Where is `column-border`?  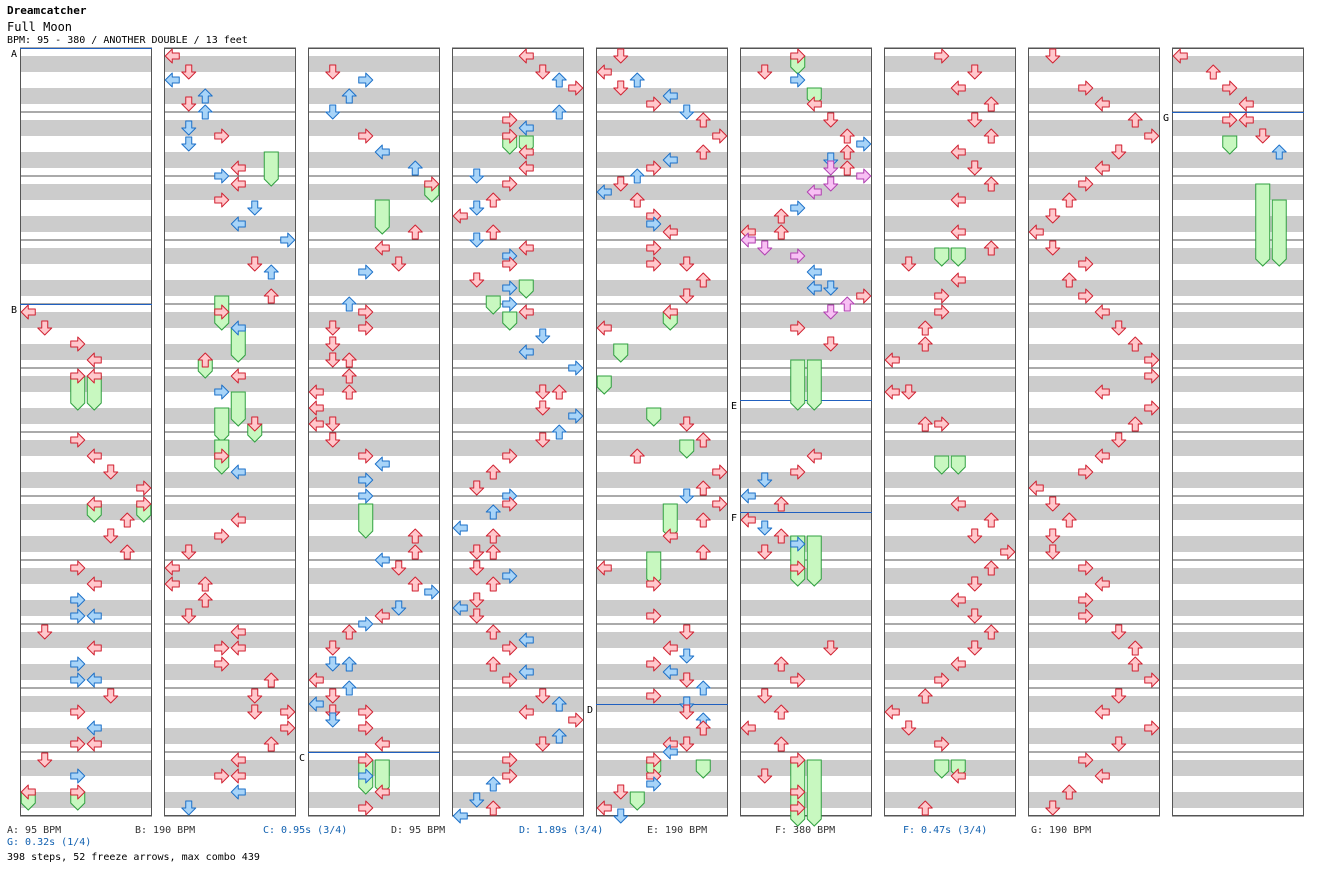
column-border is located at coordinates (374, 432).